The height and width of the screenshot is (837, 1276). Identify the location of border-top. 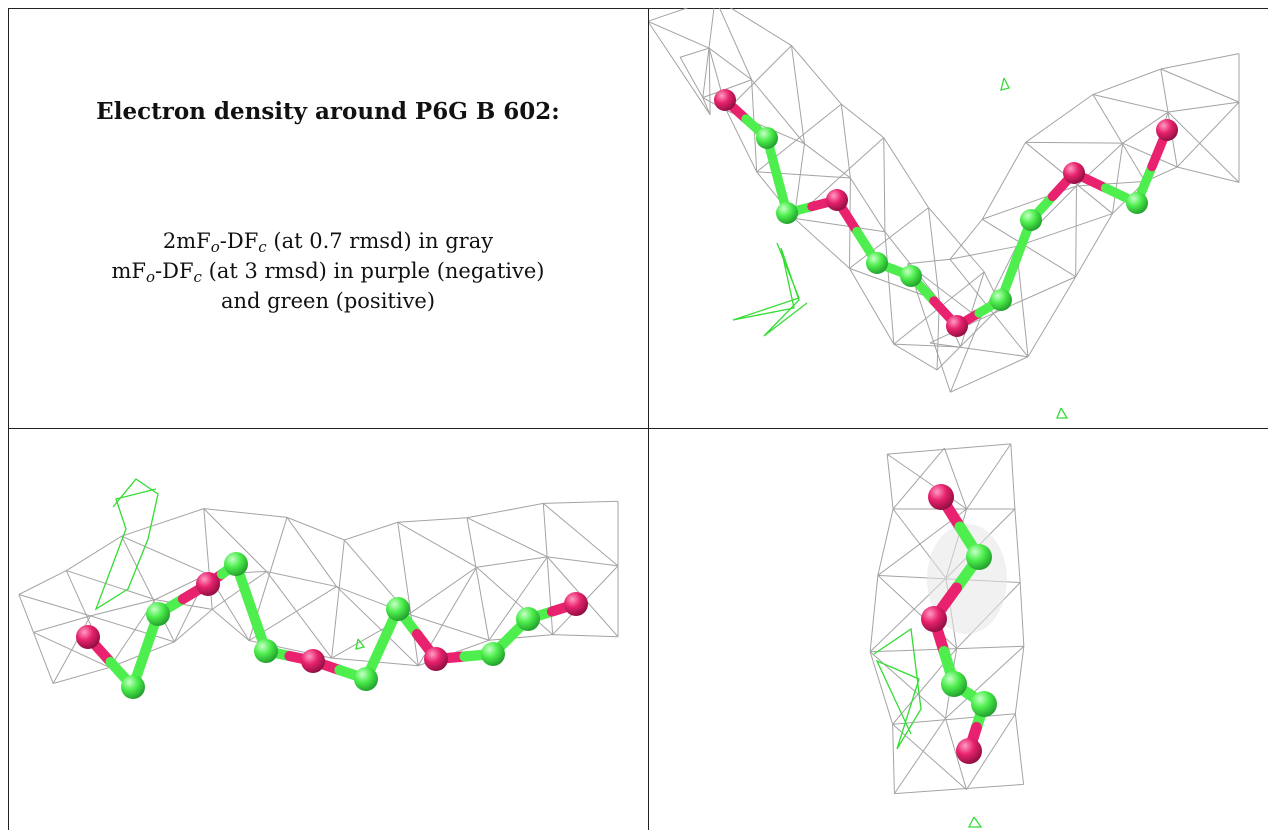
(638, 8).